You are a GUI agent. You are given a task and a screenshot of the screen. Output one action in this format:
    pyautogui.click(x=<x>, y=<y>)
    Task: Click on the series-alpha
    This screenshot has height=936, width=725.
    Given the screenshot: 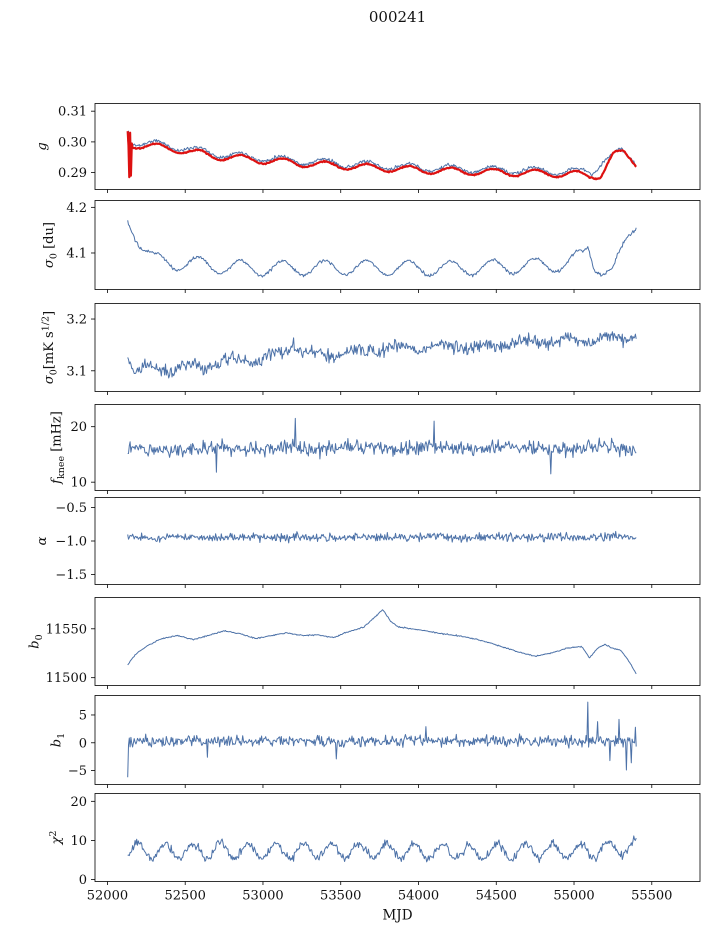 What is the action you would take?
    pyautogui.click(x=382, y=537)
    